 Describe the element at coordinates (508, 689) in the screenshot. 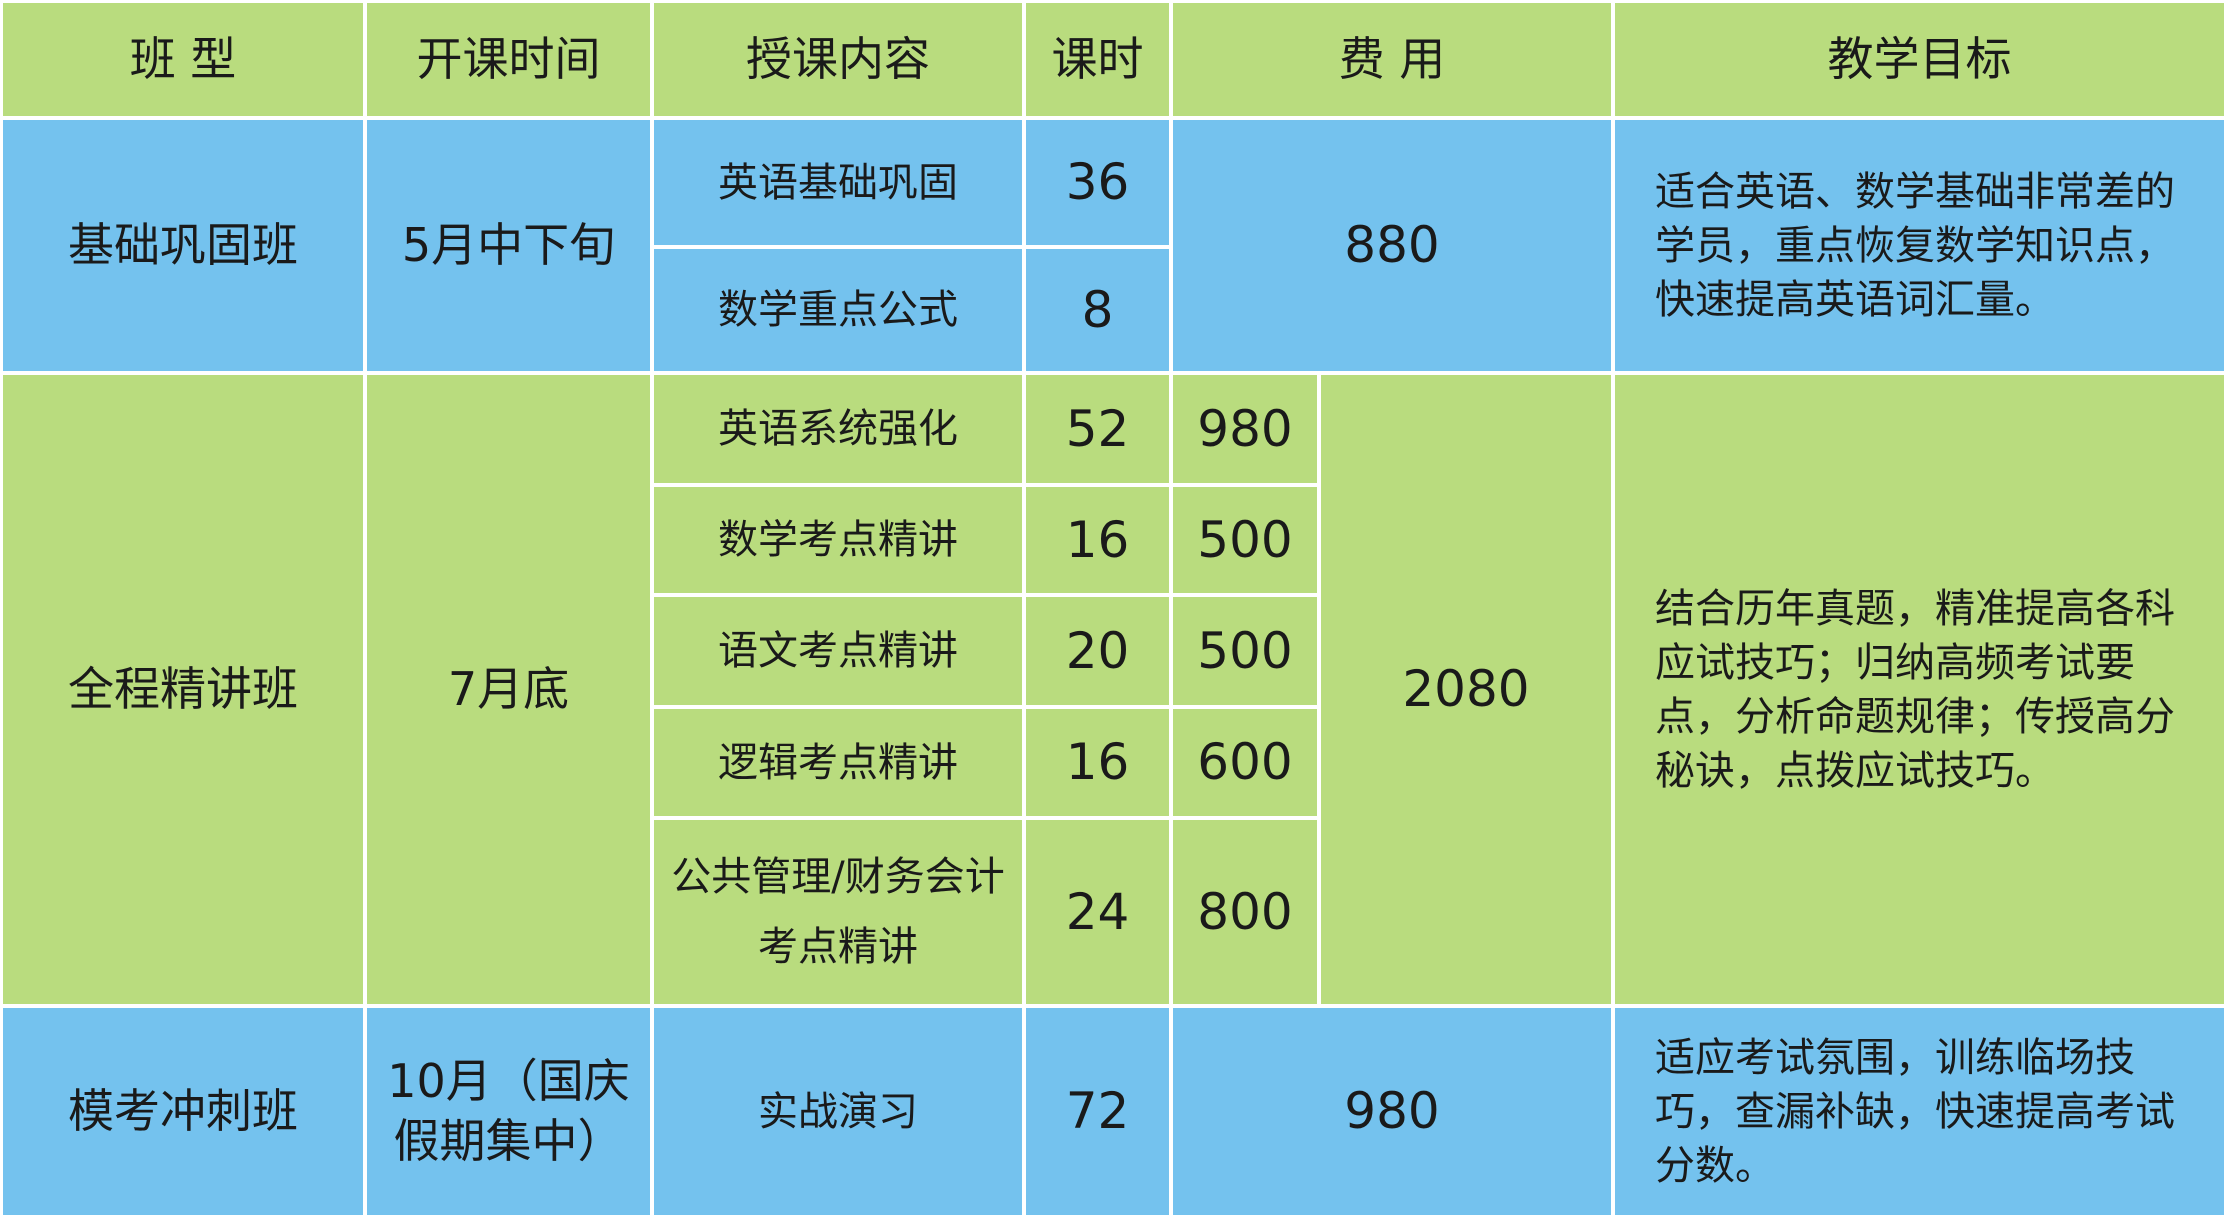

I see `start-time: 7月底` at that location.